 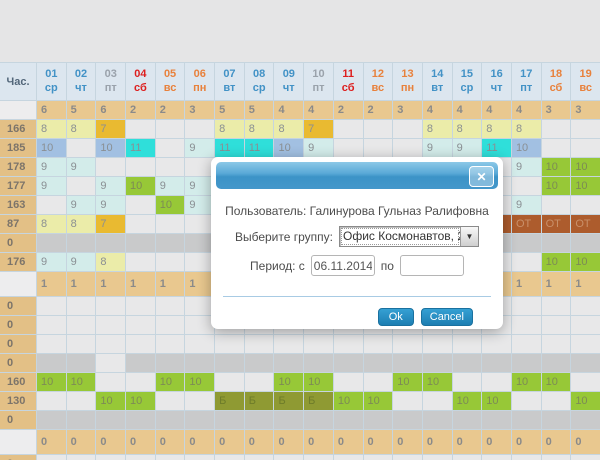 What do you see at coordinates (170, 110) in the screenshot?
I see `schedule-cell: 2` at bounding box center [170, 110].